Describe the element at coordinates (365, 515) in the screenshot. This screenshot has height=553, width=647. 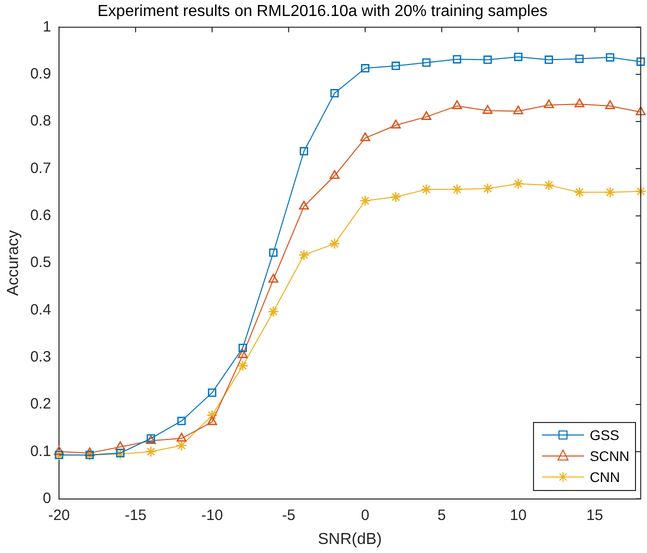
I see `x-tick-label: 0` at that location.